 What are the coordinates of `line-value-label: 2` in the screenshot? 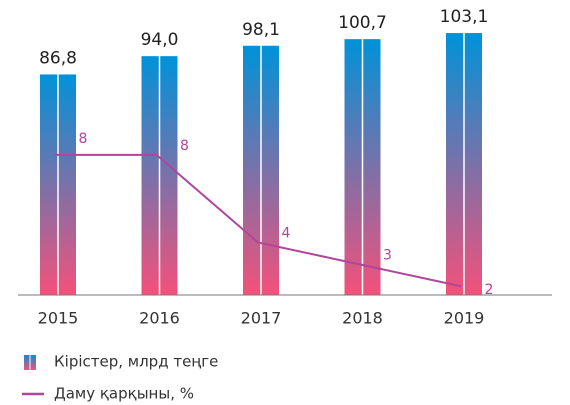 It's located at (489, 290).